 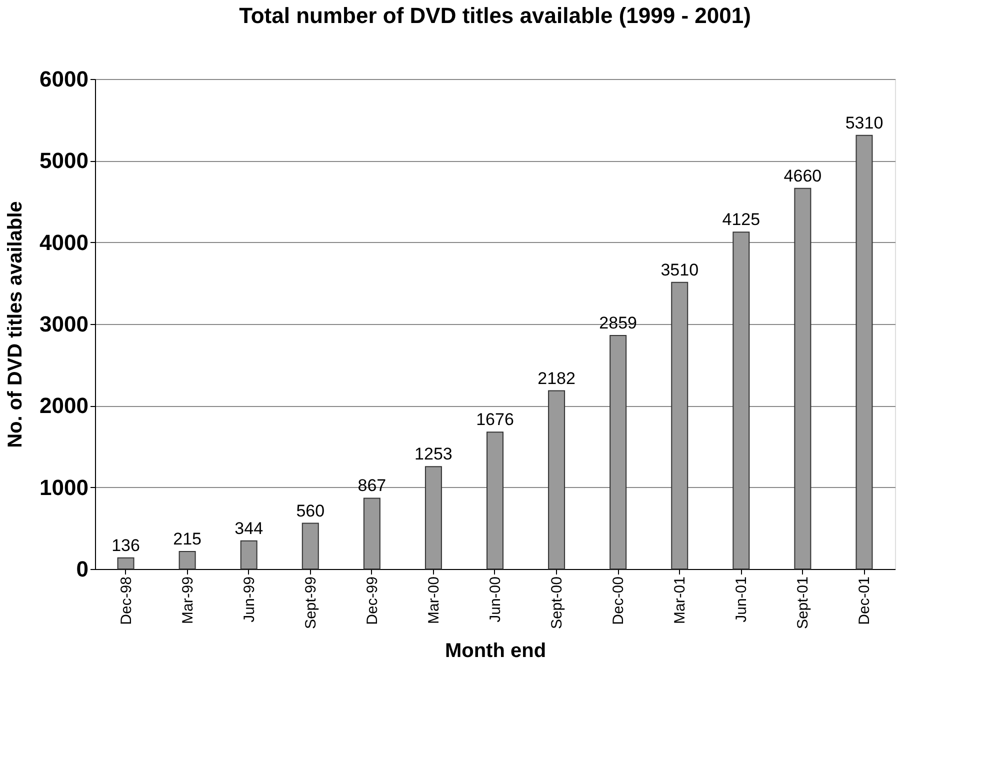 I want to click on data-label: 4660, so click(x=803, y=176).